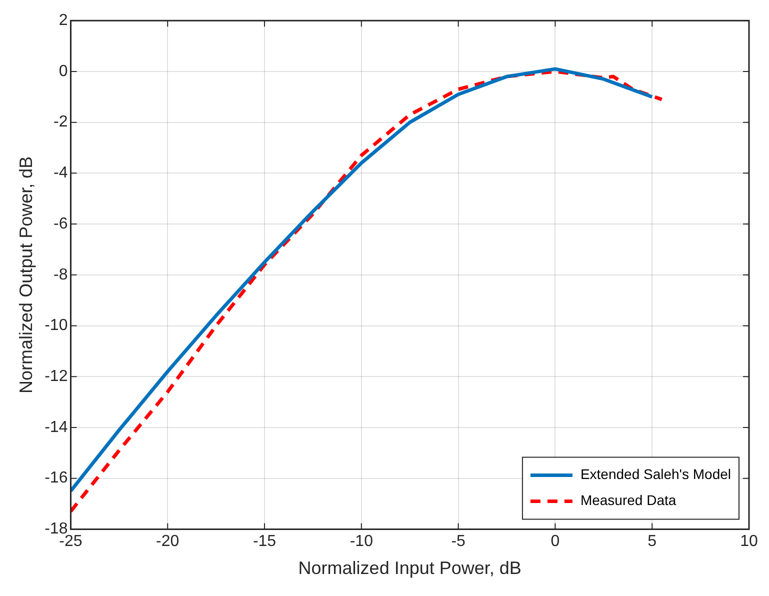  Describe the element at coordinates (652, 541) in the screenshot. I see `x-tick-label: 5` at that location.